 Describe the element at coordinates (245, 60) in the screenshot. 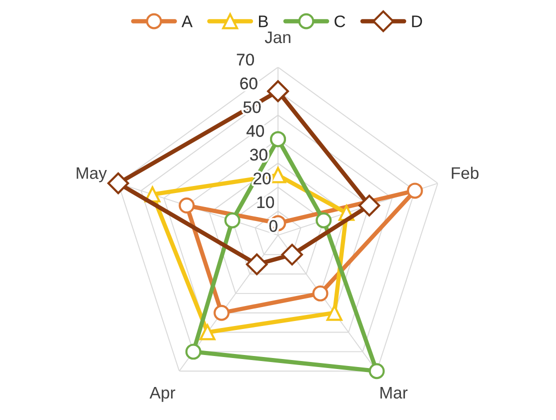

I see `y-tick-label: 70` at that location.